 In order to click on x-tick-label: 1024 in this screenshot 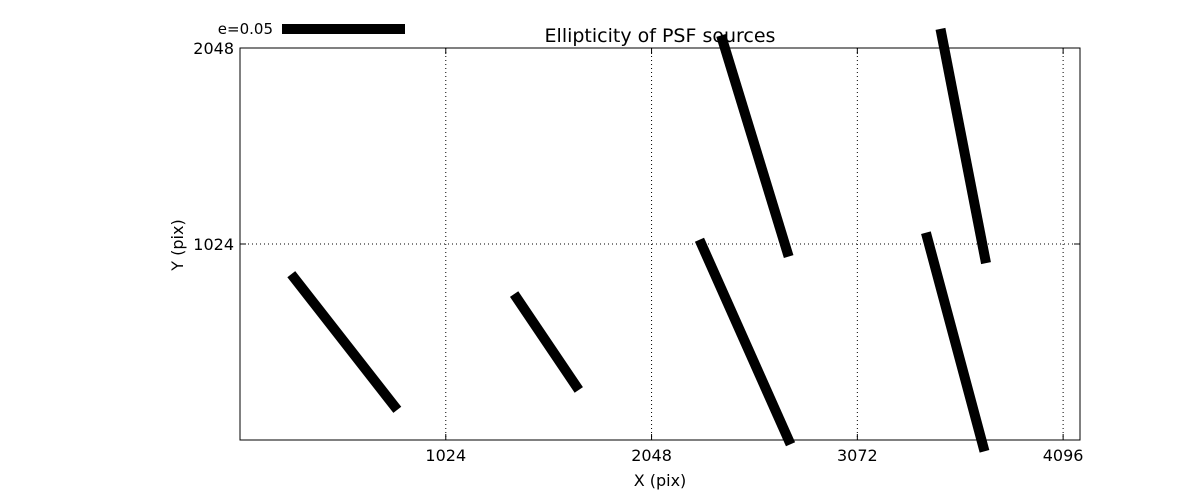, I will do `click(445, 455)`.